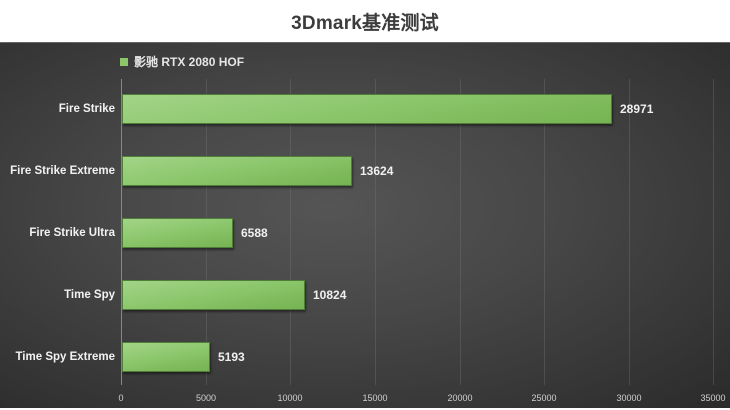  I want to click on chart-title: 3Dmark基准测试, so click(365, 23).